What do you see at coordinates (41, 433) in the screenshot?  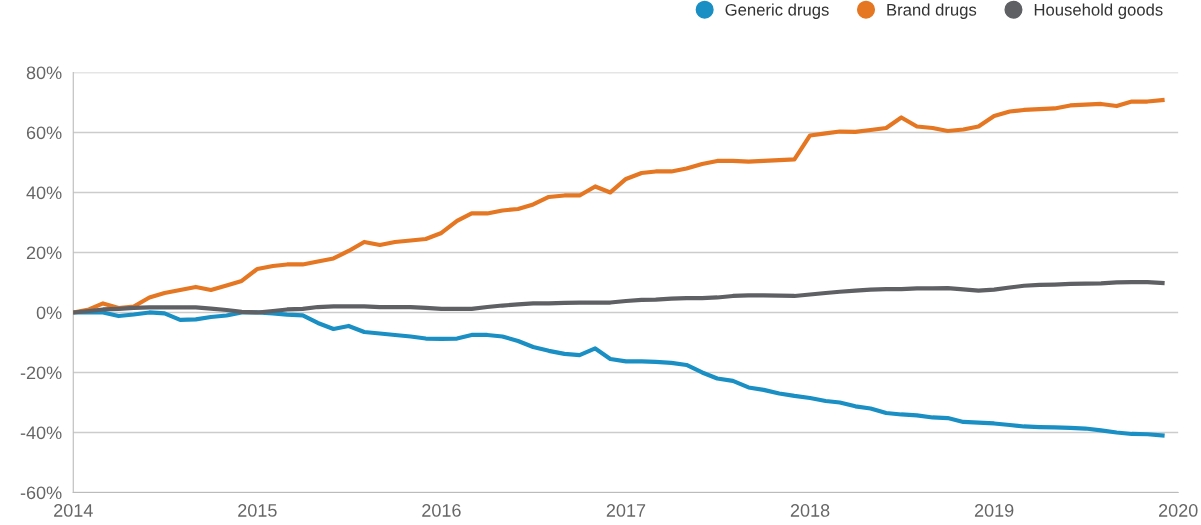 I see `y-tick-label: -40%` at bounding box center [41, 433].